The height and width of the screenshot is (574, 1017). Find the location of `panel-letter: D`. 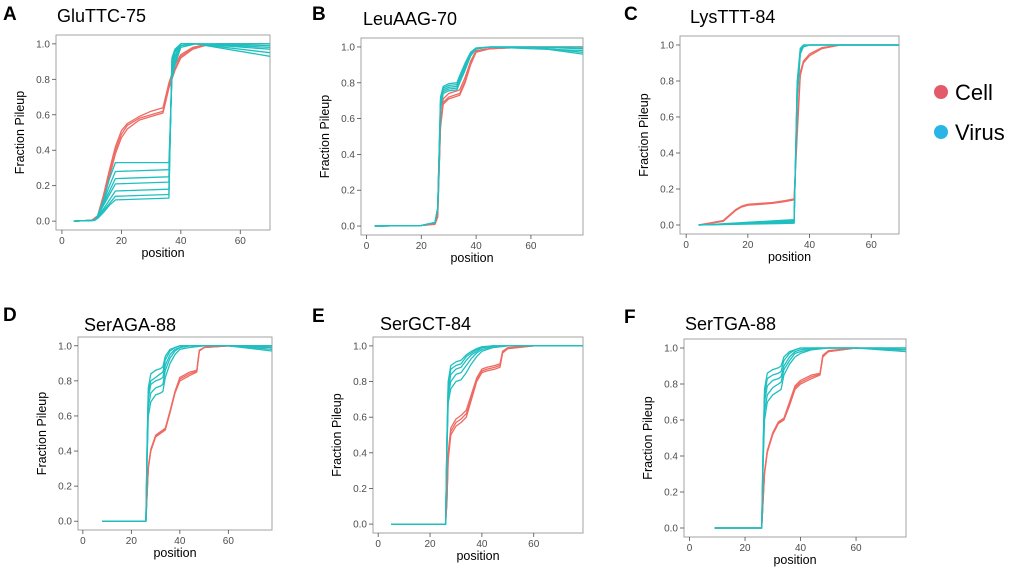

panel-letter: D is located at coordinates (10, 315).